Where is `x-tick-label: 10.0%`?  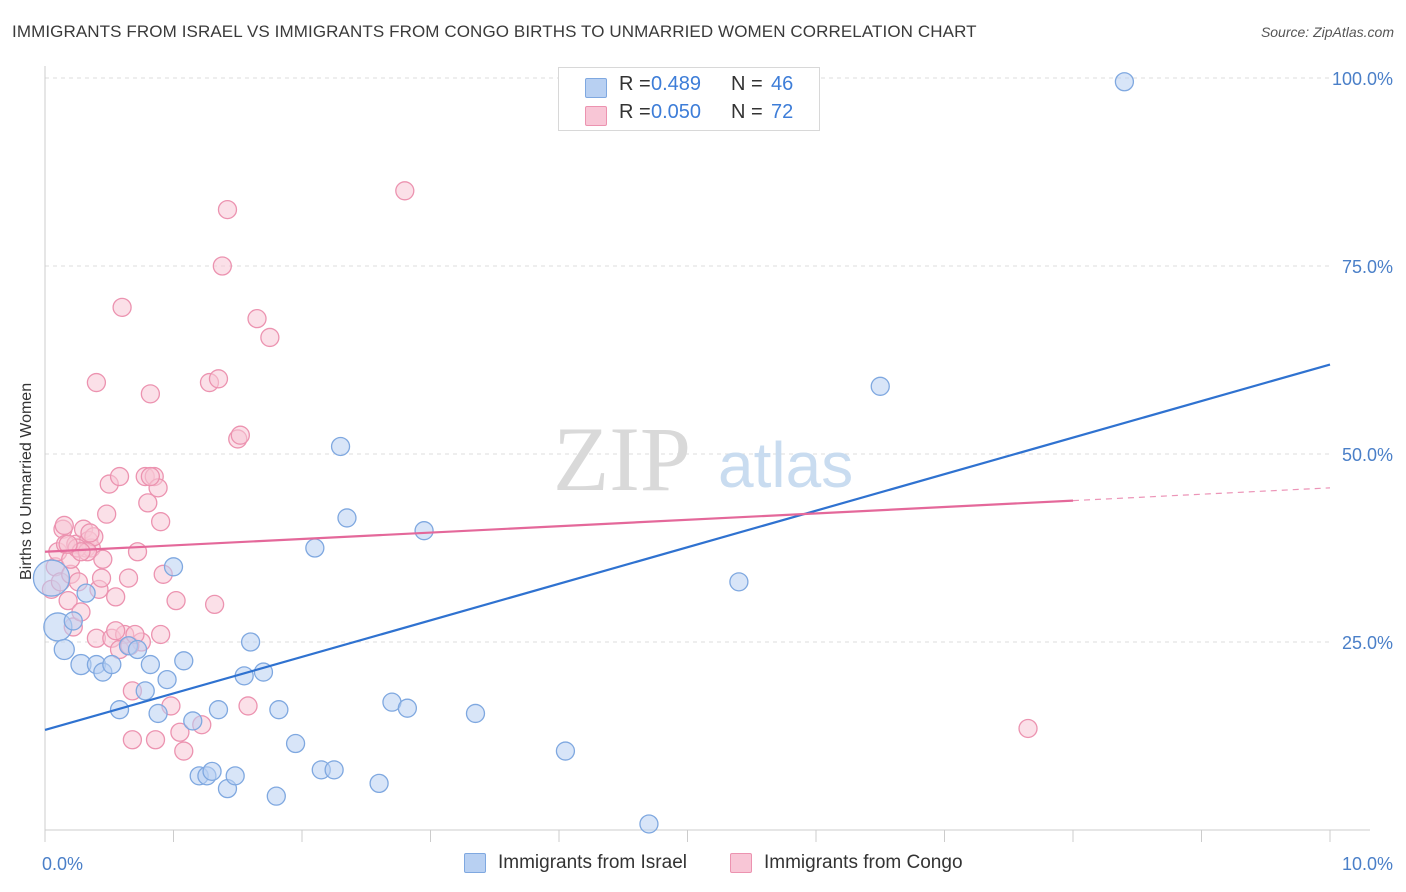
x-tick-label: 10.0% is located at coordinates (1367, 864).